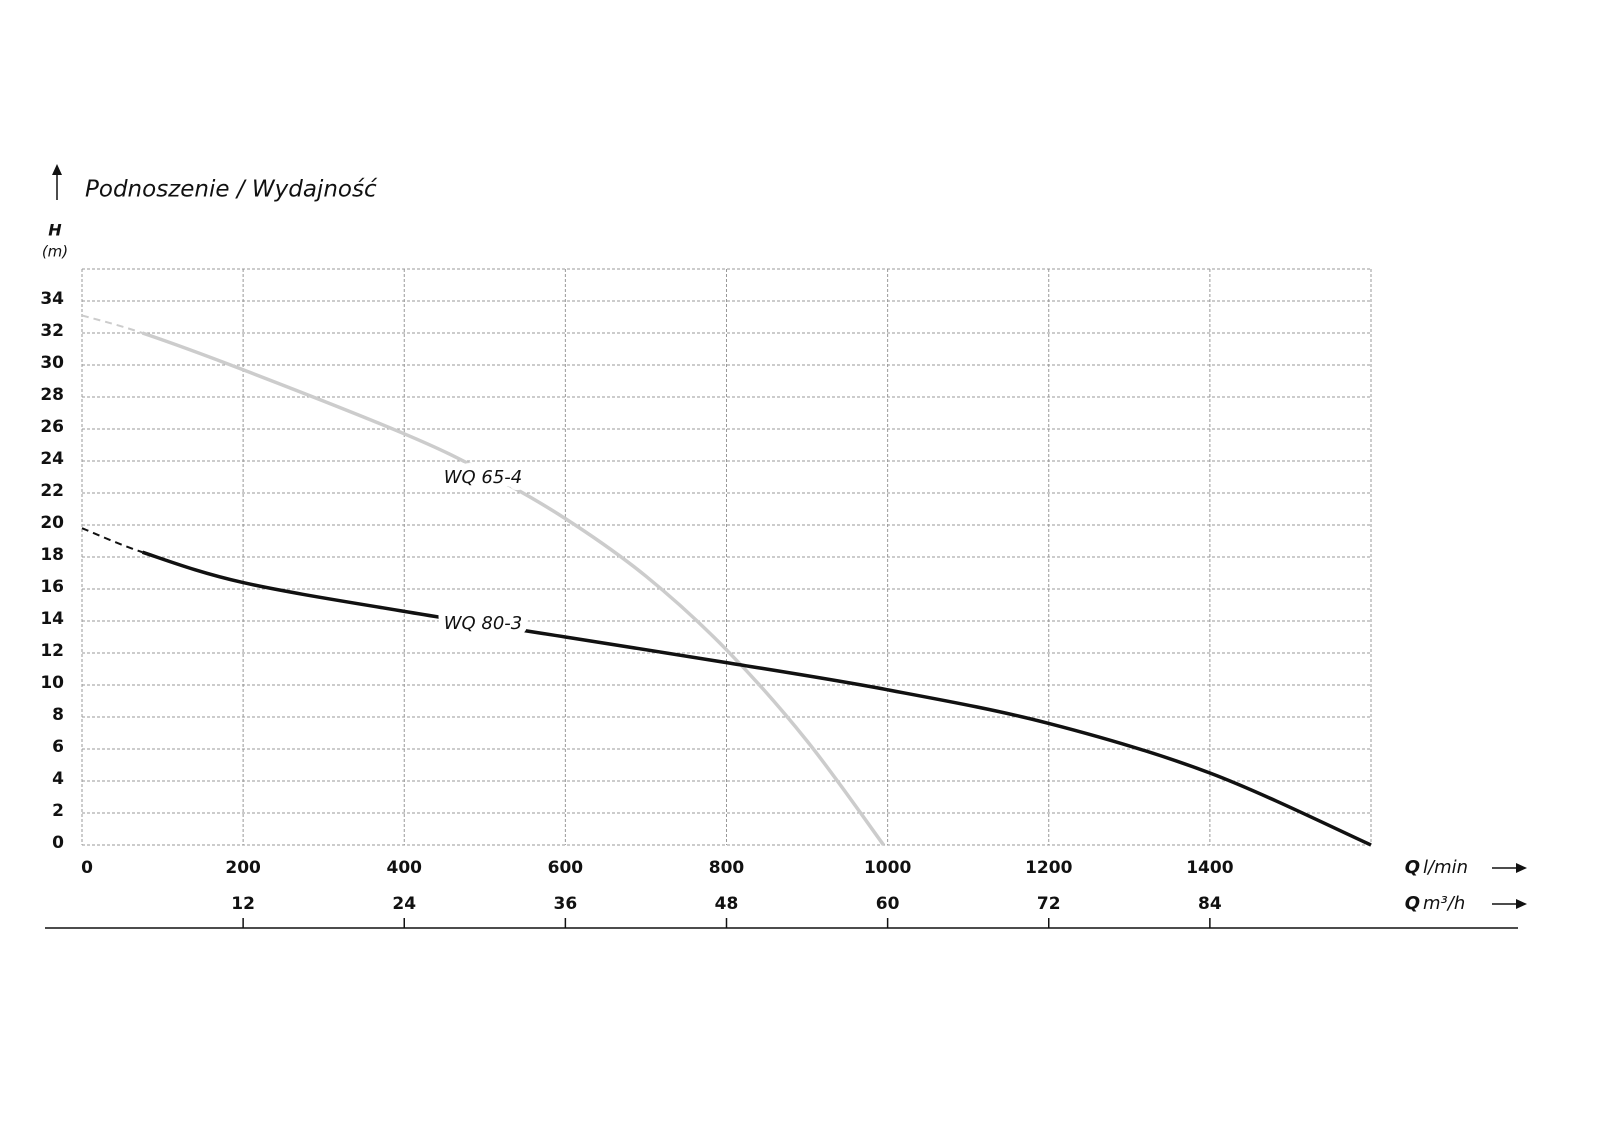 This screenshot has height=1143, width=1600. I want to click on x2-tick-label: 60, so click(888, 904).